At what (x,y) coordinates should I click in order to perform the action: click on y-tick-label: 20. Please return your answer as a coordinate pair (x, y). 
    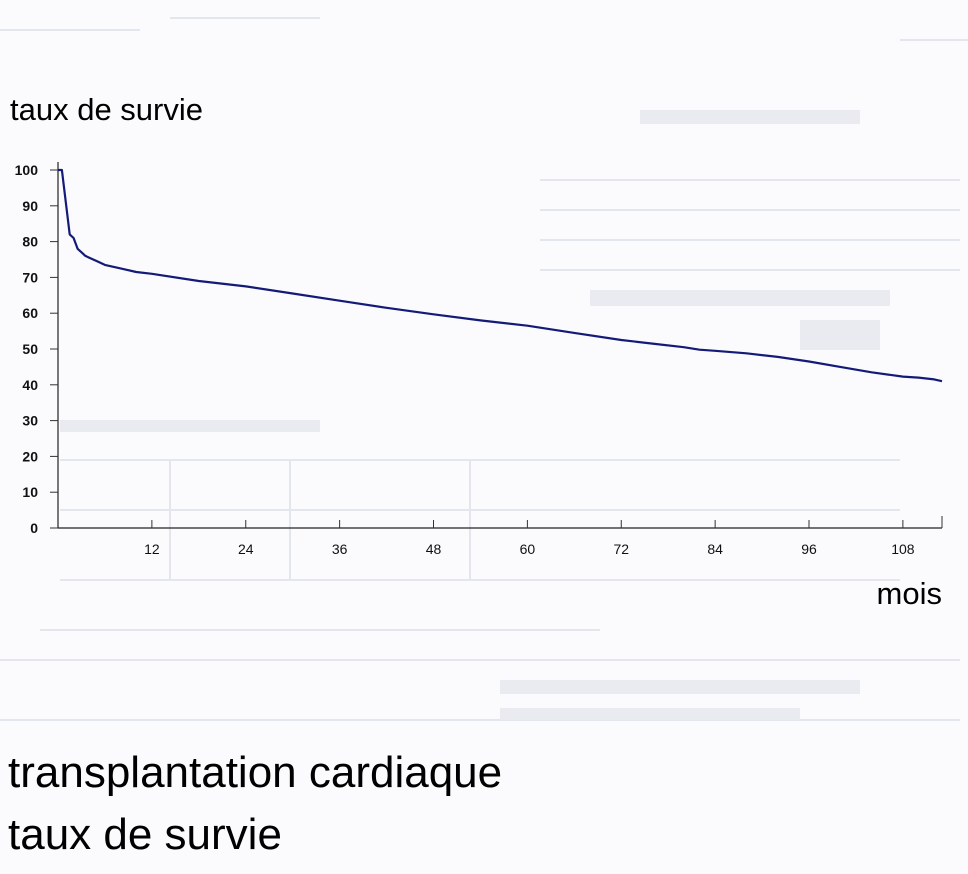
    Looking at the image, I should click on (30, 456).